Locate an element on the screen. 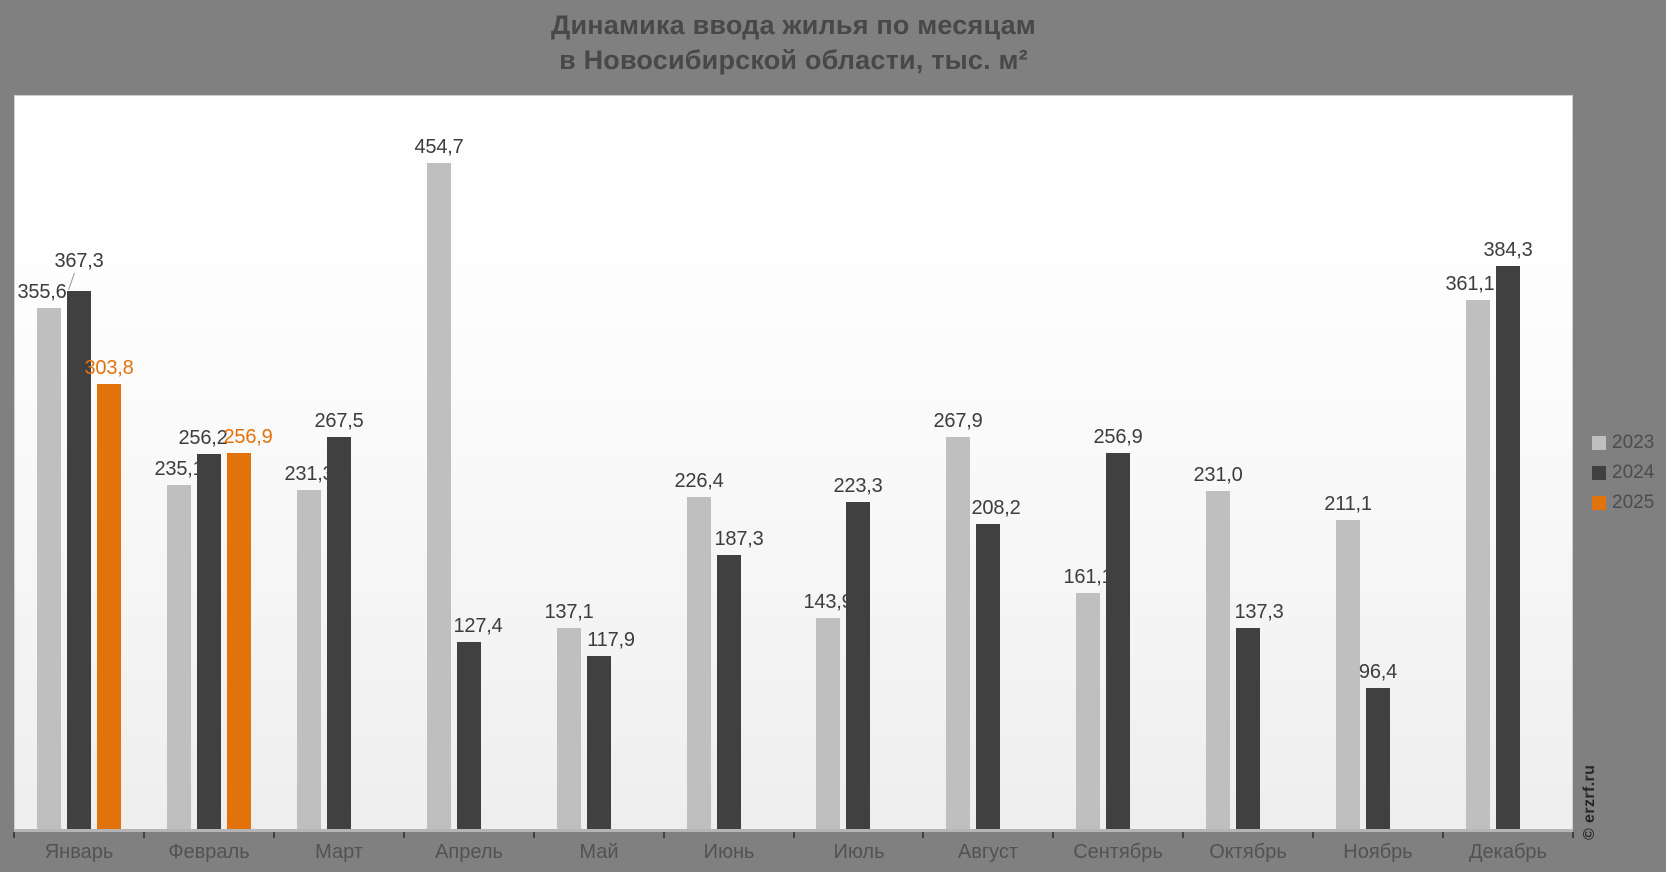 This screenshot has width=1666, height=872. bar-value-label: 143,9 is located at coordinates (828, 602).